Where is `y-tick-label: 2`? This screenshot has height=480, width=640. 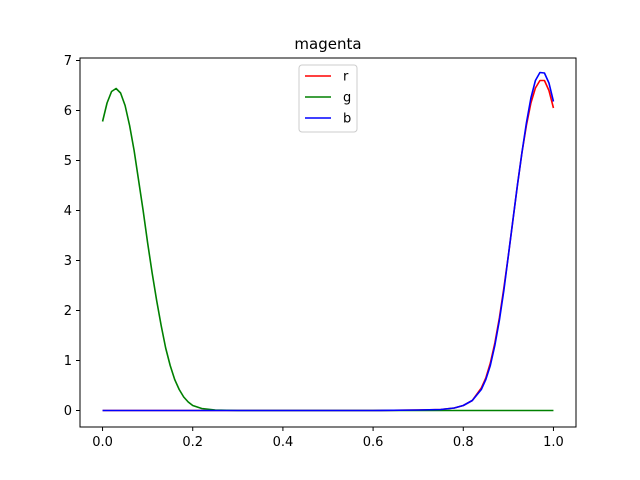 y-tick-label: 2 is located at coordinates (68, 311).